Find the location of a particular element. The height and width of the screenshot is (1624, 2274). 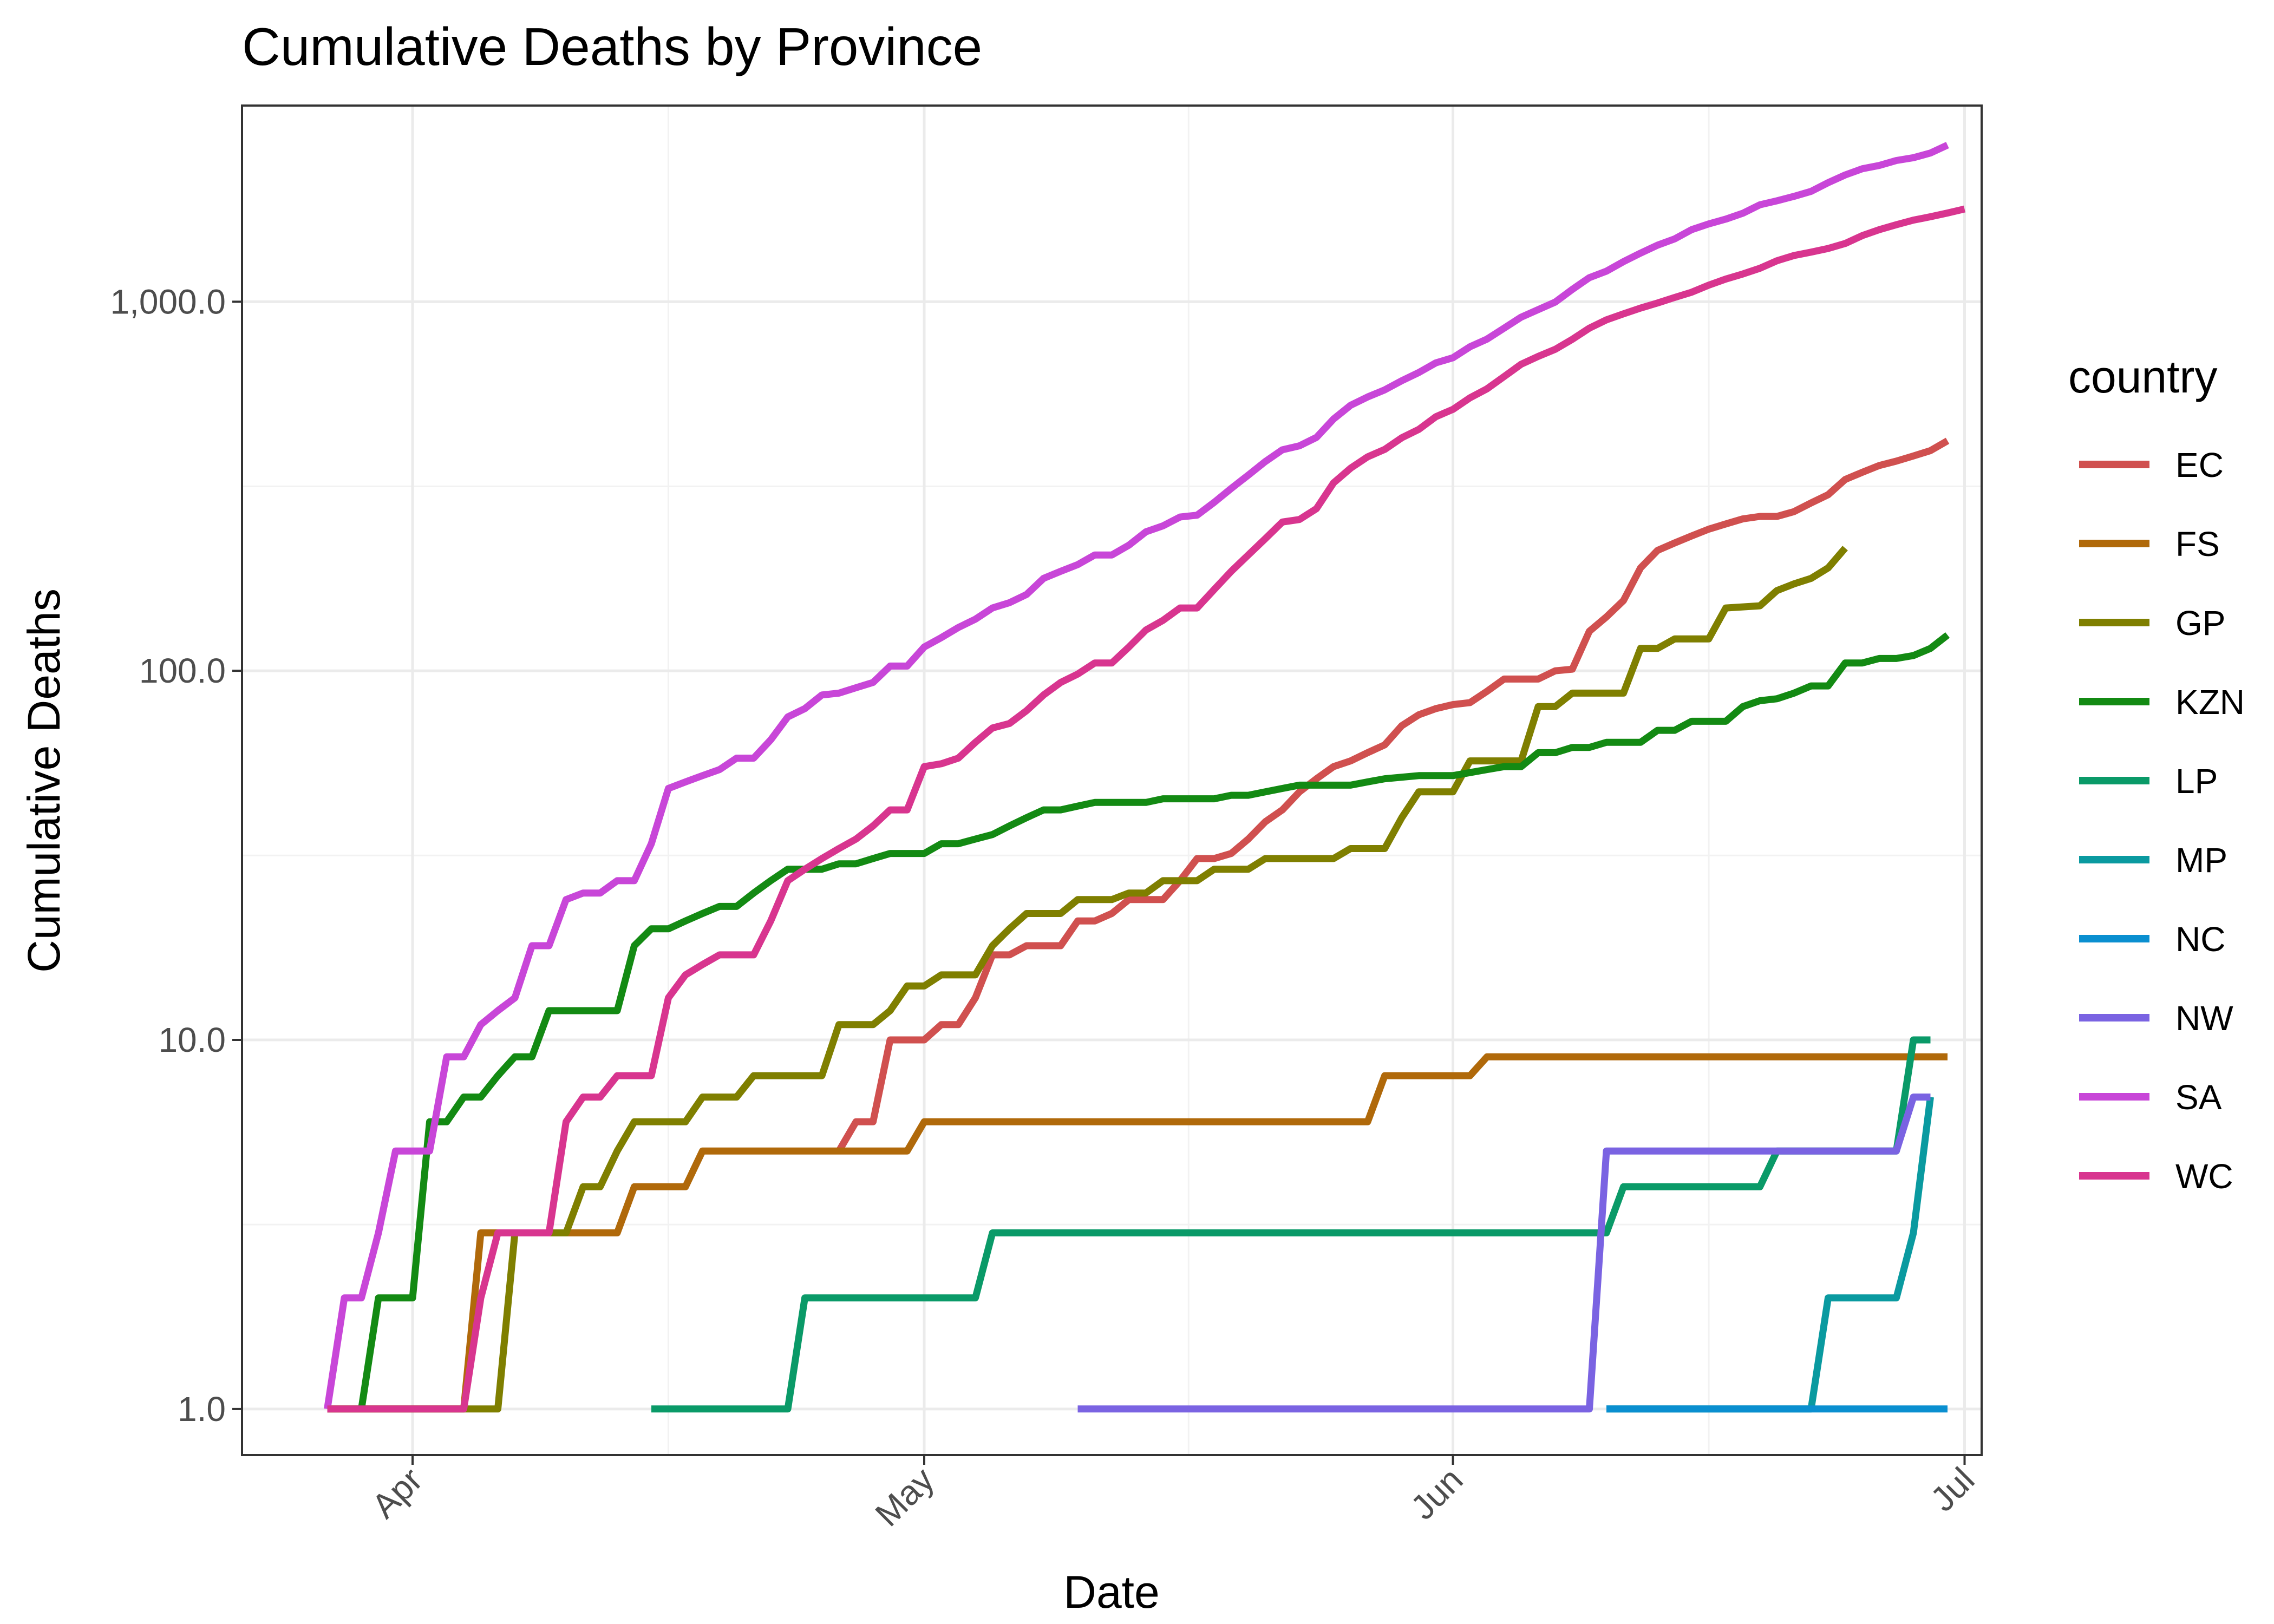

legend-label-sa: SA is located at coordinates (2199, 1097).